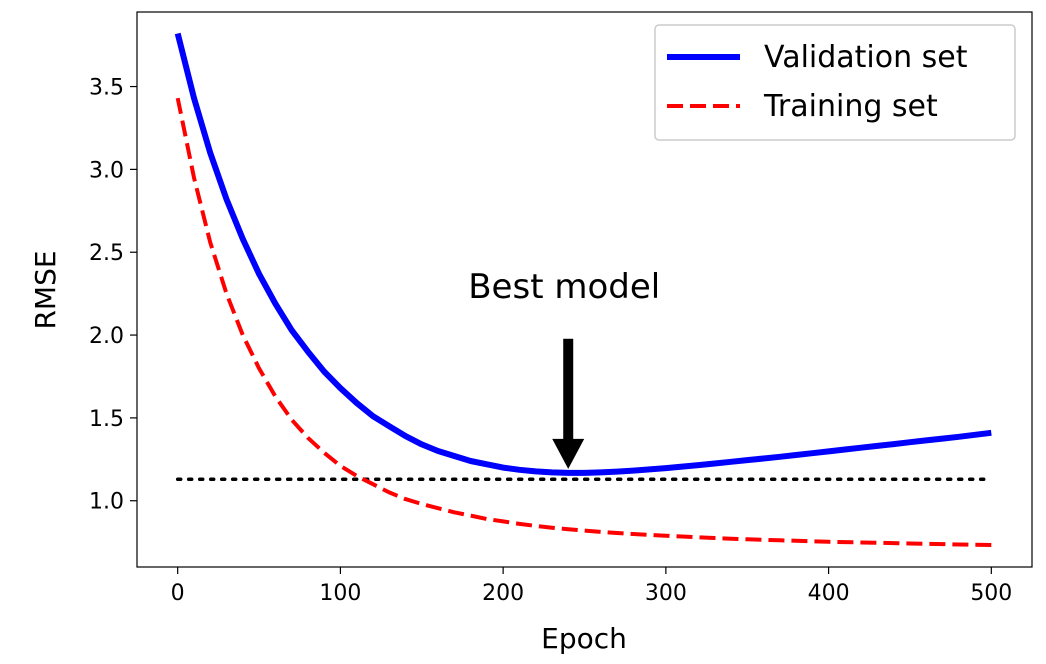 This screenshot has height=664, width=1046. Describe the element at coordinates (340, 593) in the screenshot. I see `x-tick-label: 100` at that location.